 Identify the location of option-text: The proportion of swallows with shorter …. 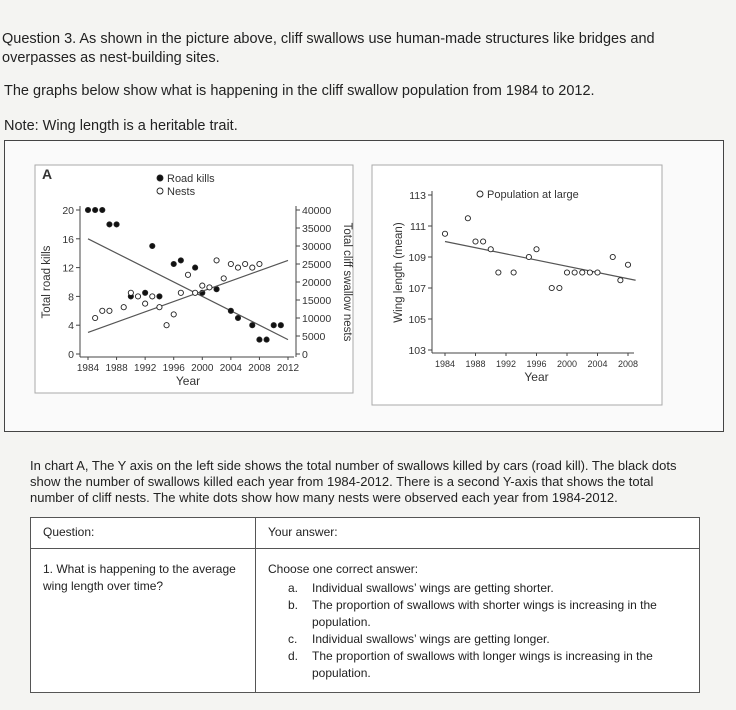
(484, 613).